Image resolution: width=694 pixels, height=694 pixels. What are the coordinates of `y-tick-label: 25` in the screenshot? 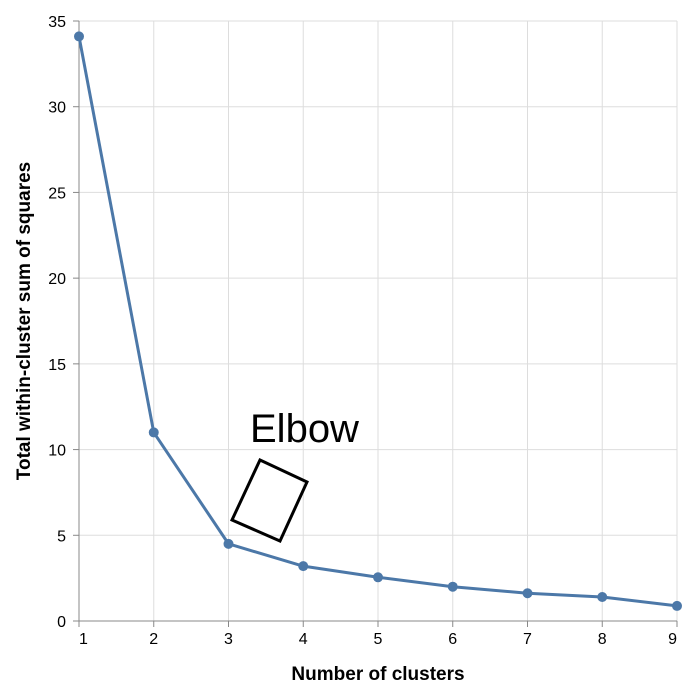 It's located at (57, 193).